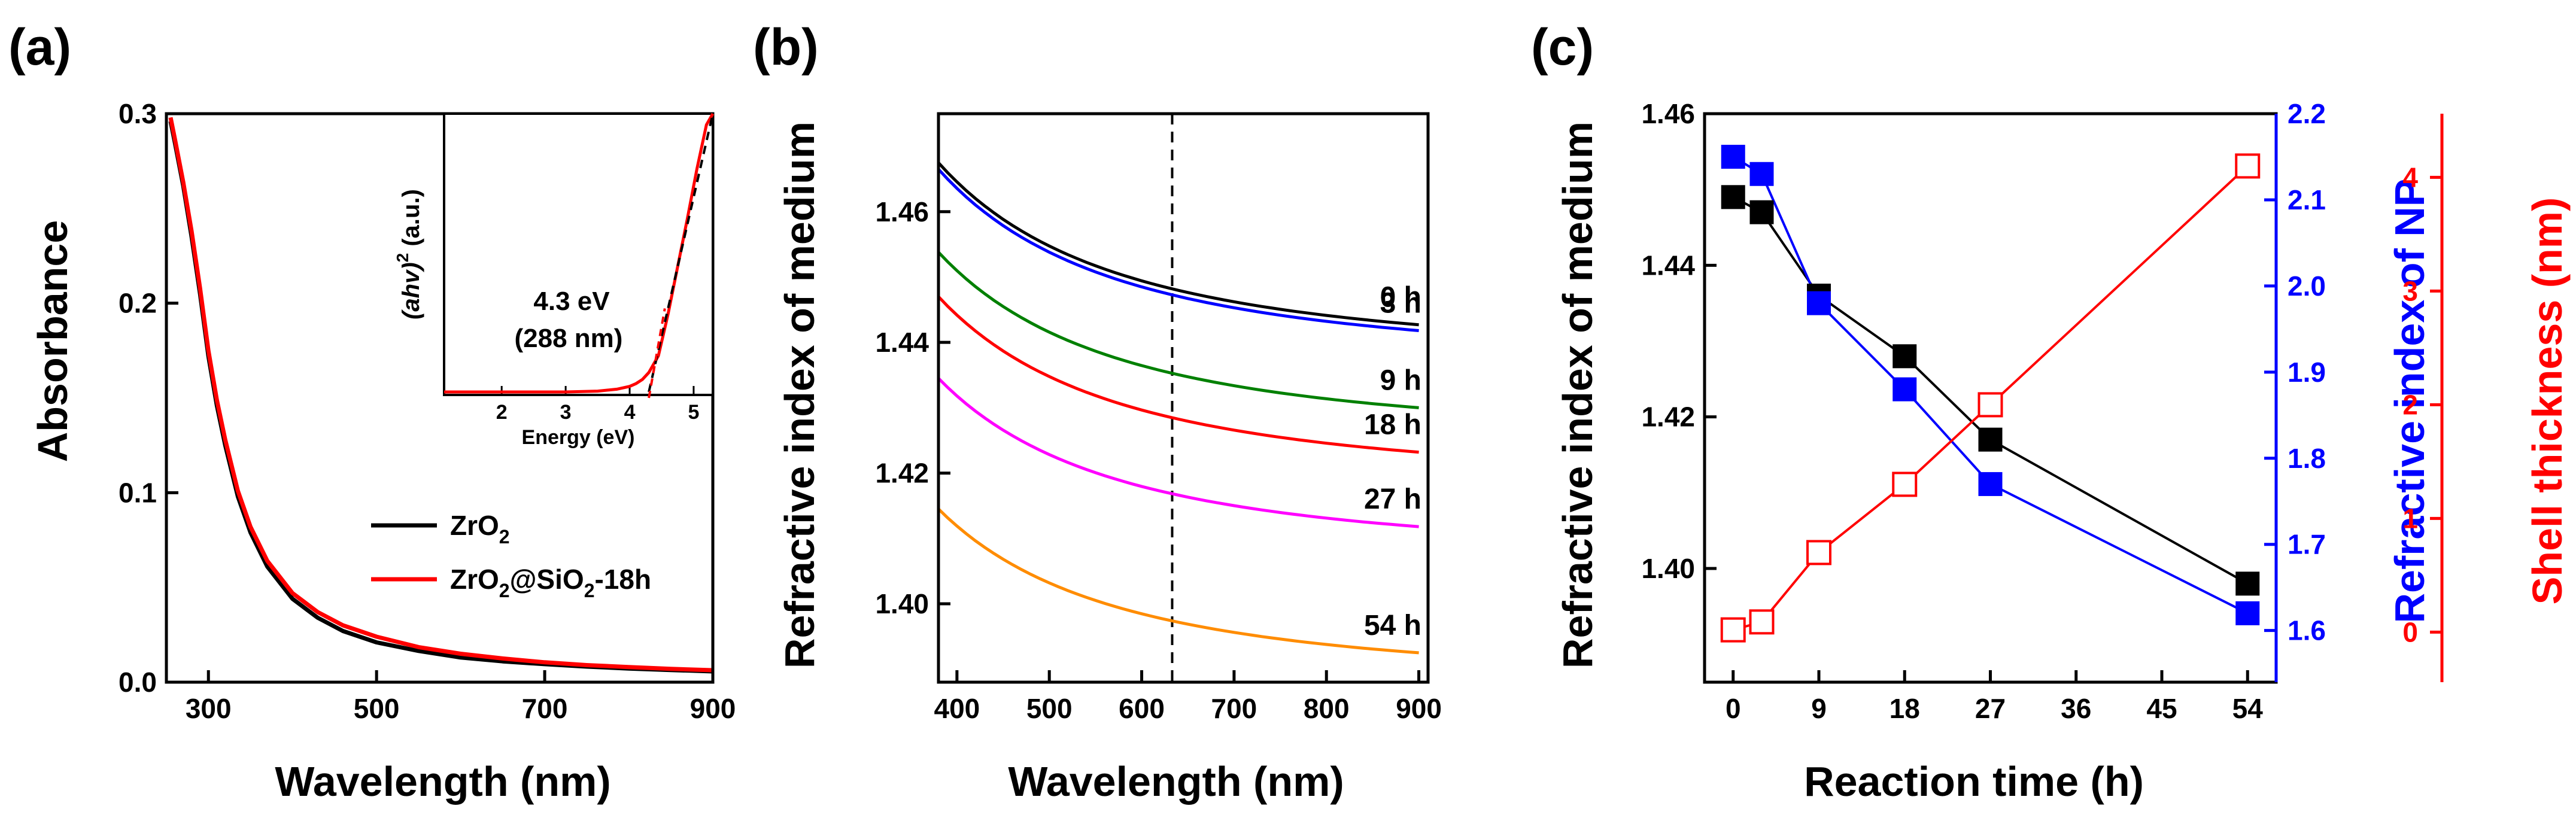 The width and height of the screenshot is (2576, 821). Describe the element at coordinates (799, 394) in the screenshot. I see `panel-b-ylabel: Refractive index of medium` at that location.